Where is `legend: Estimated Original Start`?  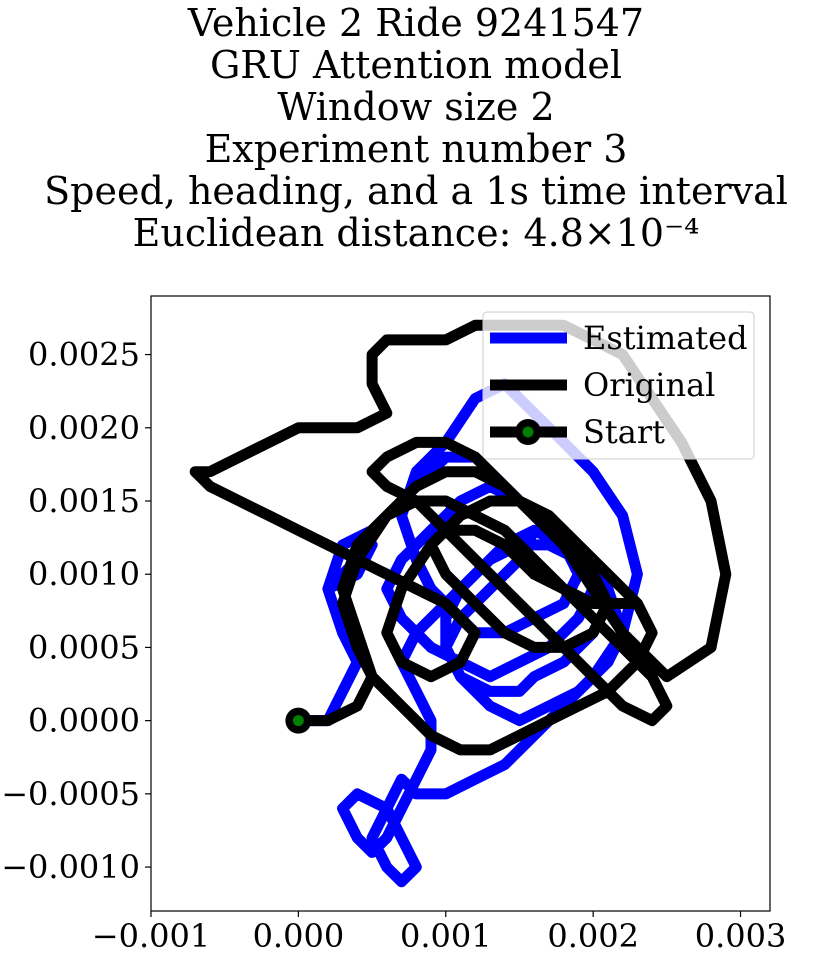 legend: Estimated Original Start is located at coordinates (618, 385).